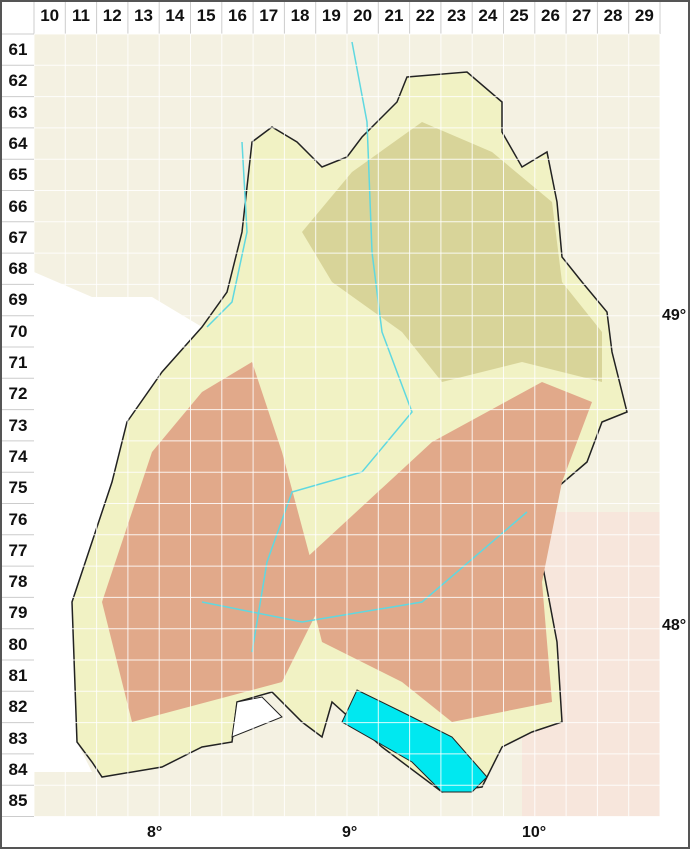  I want to click on row-label: 71, so click(18, 362).